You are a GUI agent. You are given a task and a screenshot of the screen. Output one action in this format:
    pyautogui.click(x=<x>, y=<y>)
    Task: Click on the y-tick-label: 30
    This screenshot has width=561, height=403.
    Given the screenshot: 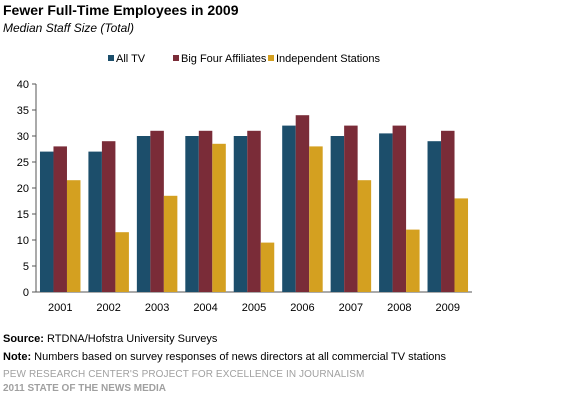 What is the action you would take?
    pyautogui.click(x=23, y=137)
    